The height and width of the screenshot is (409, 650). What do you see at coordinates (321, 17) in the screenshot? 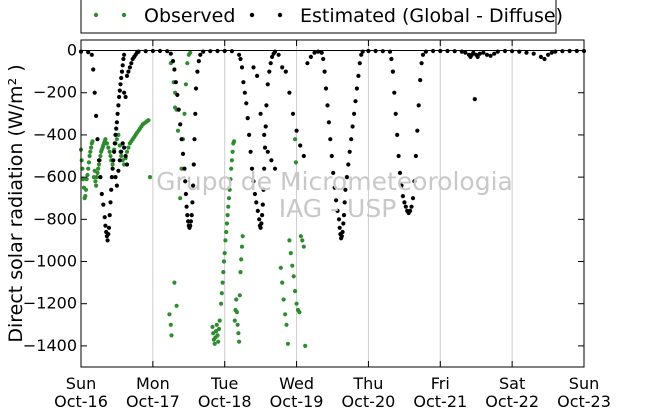
I see `legend: Observed Estimated (Global - Diffuse)` at bounding box center [321, 17].